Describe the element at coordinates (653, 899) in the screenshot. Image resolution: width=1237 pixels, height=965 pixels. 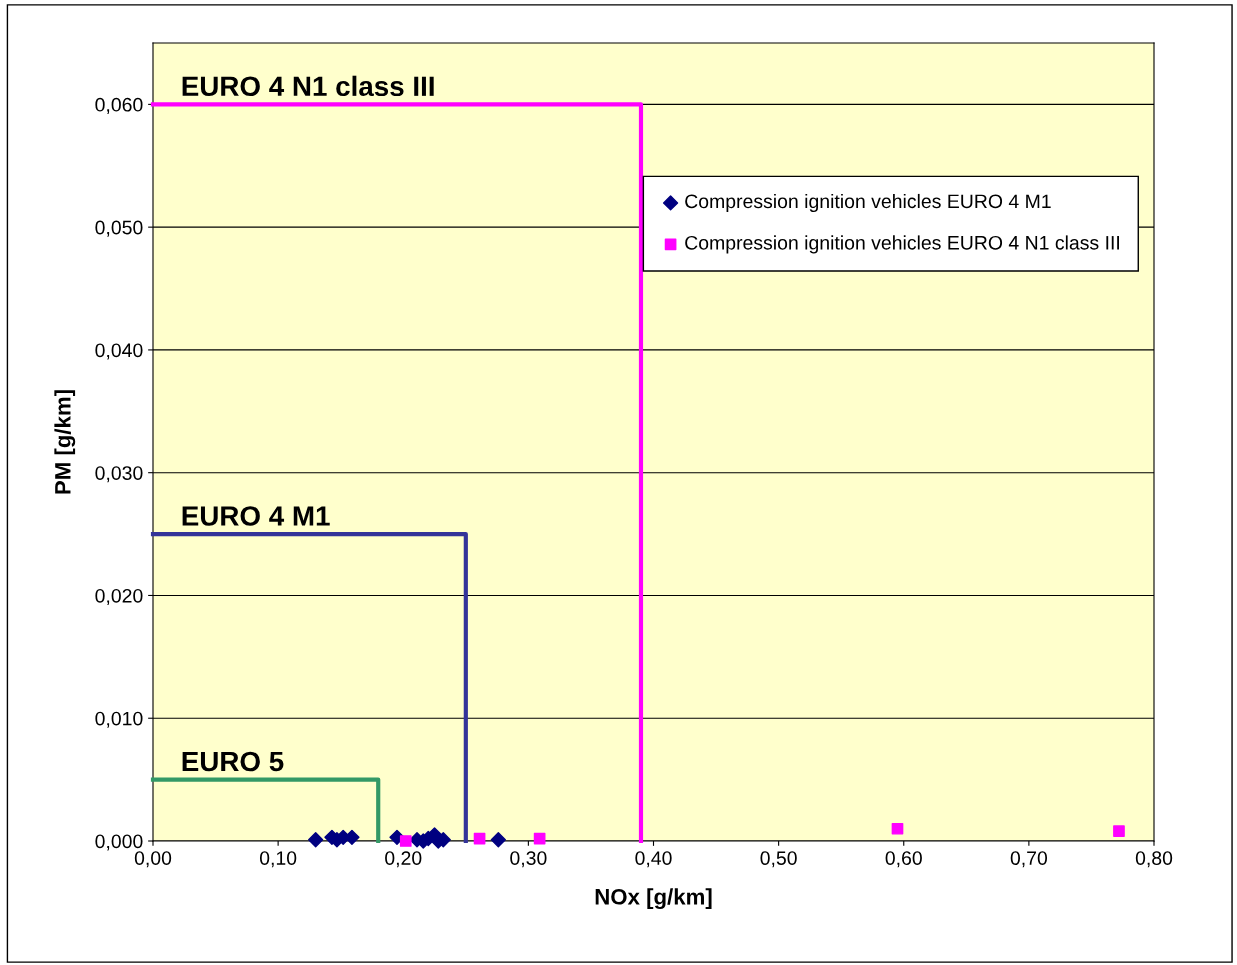
I see `x-axis-title: NOx [g/km]` at that location.